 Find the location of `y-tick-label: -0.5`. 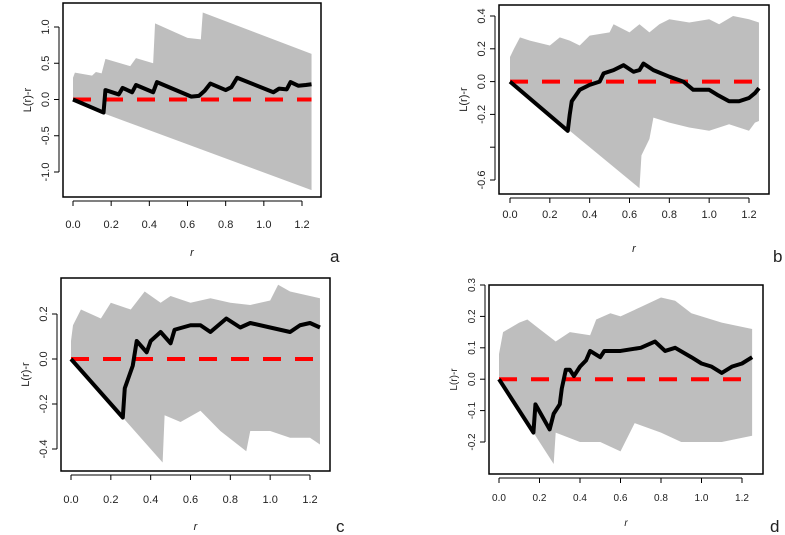

y-tick-label: -0.5 is located at coordinates (46, 135).